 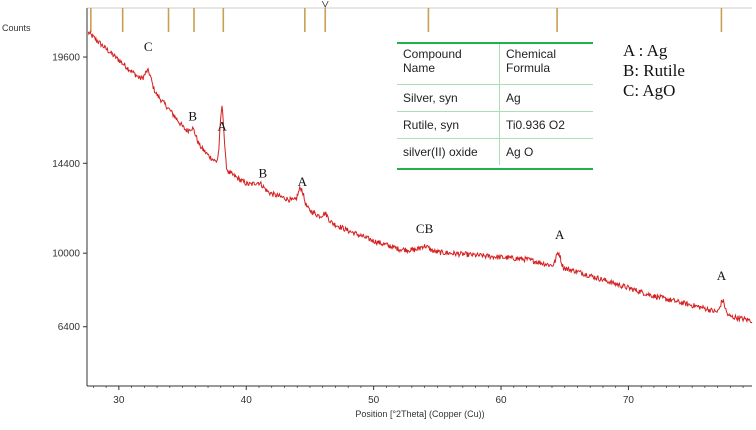 I want to click on header-compound-name: Compound Name, so click(x=448, y=64).